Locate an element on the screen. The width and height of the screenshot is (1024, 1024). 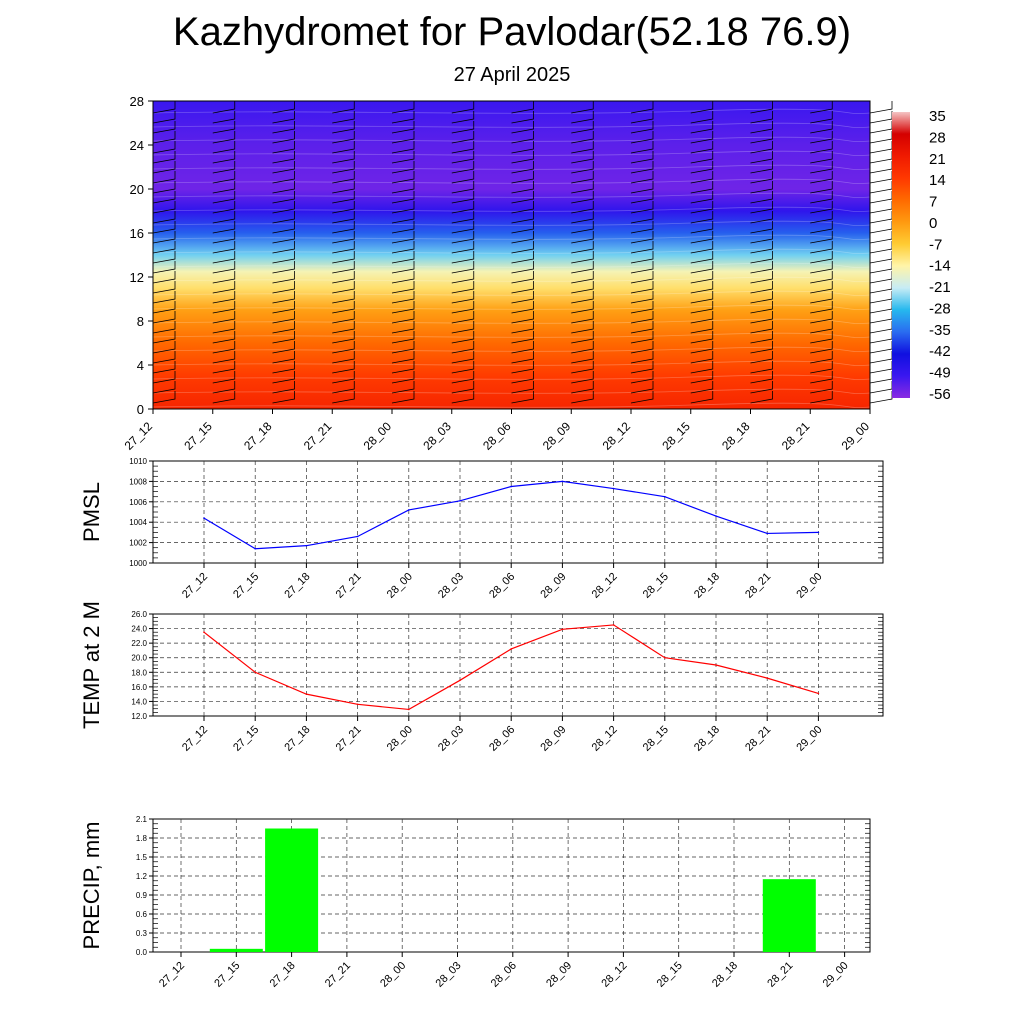
y-tick-label: 1006 is located at coordinates (138, 502).